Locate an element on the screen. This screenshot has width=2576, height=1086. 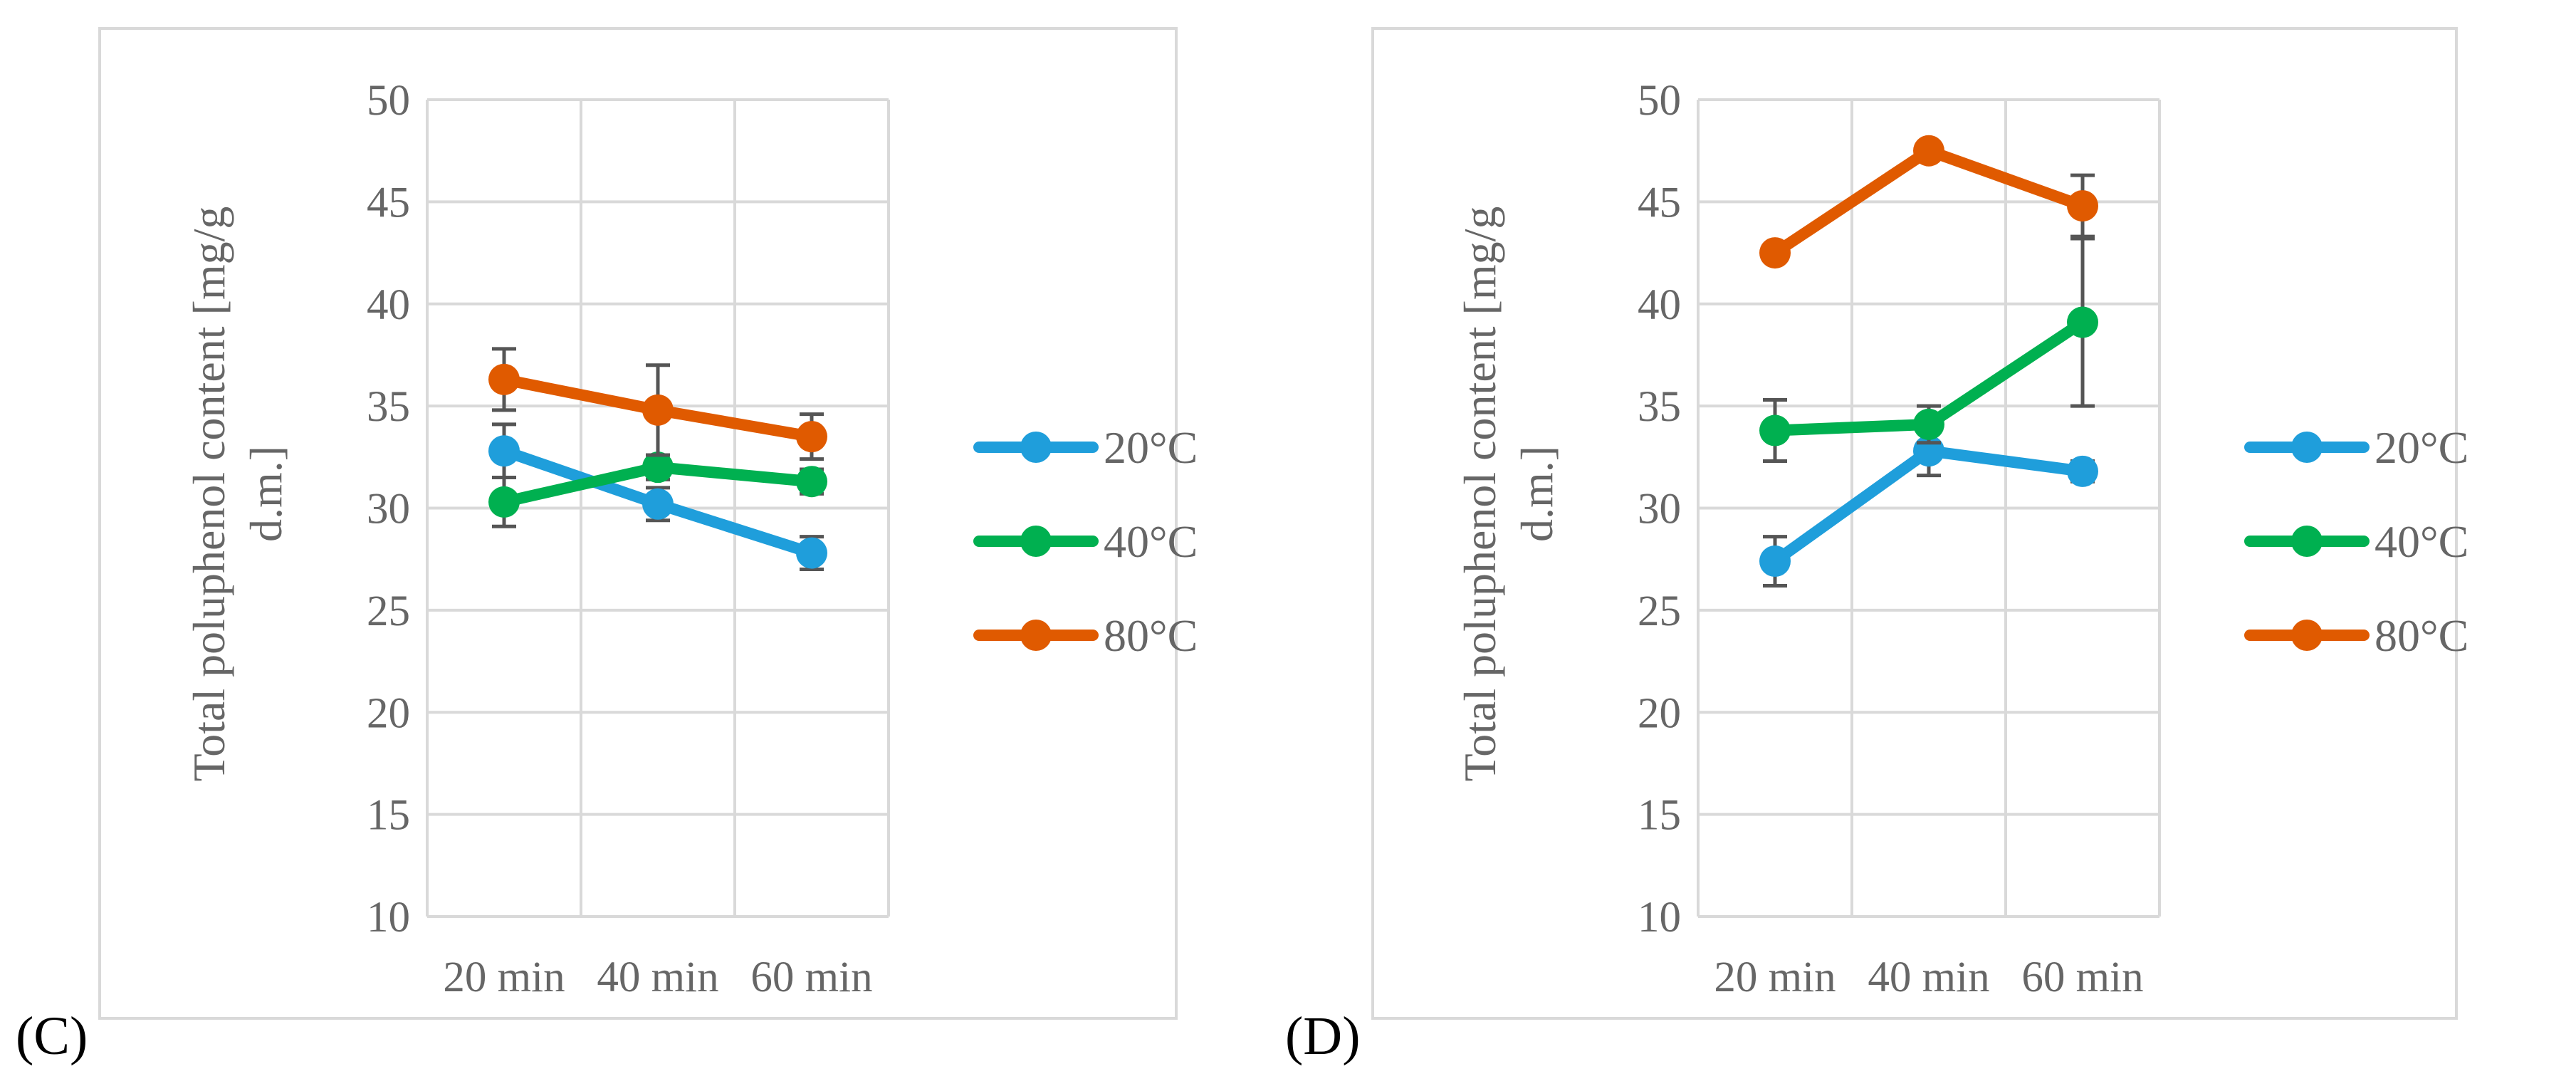
panel-c-legend-80Cc-swatch-marker is located at coordinates (1036, 635).